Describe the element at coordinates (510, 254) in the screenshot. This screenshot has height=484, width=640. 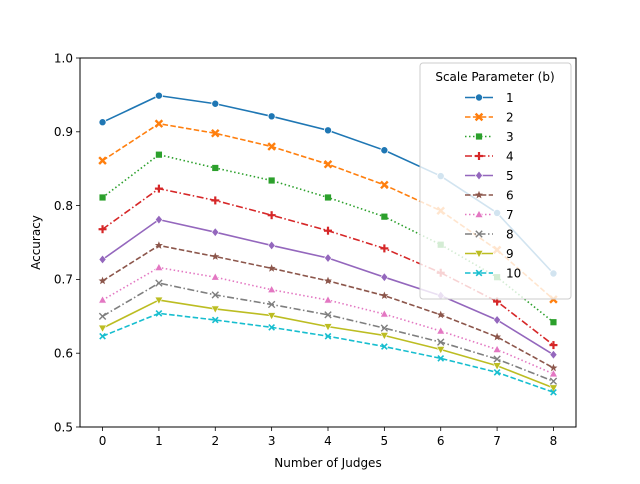
I see `legend-label: 9` at that location.